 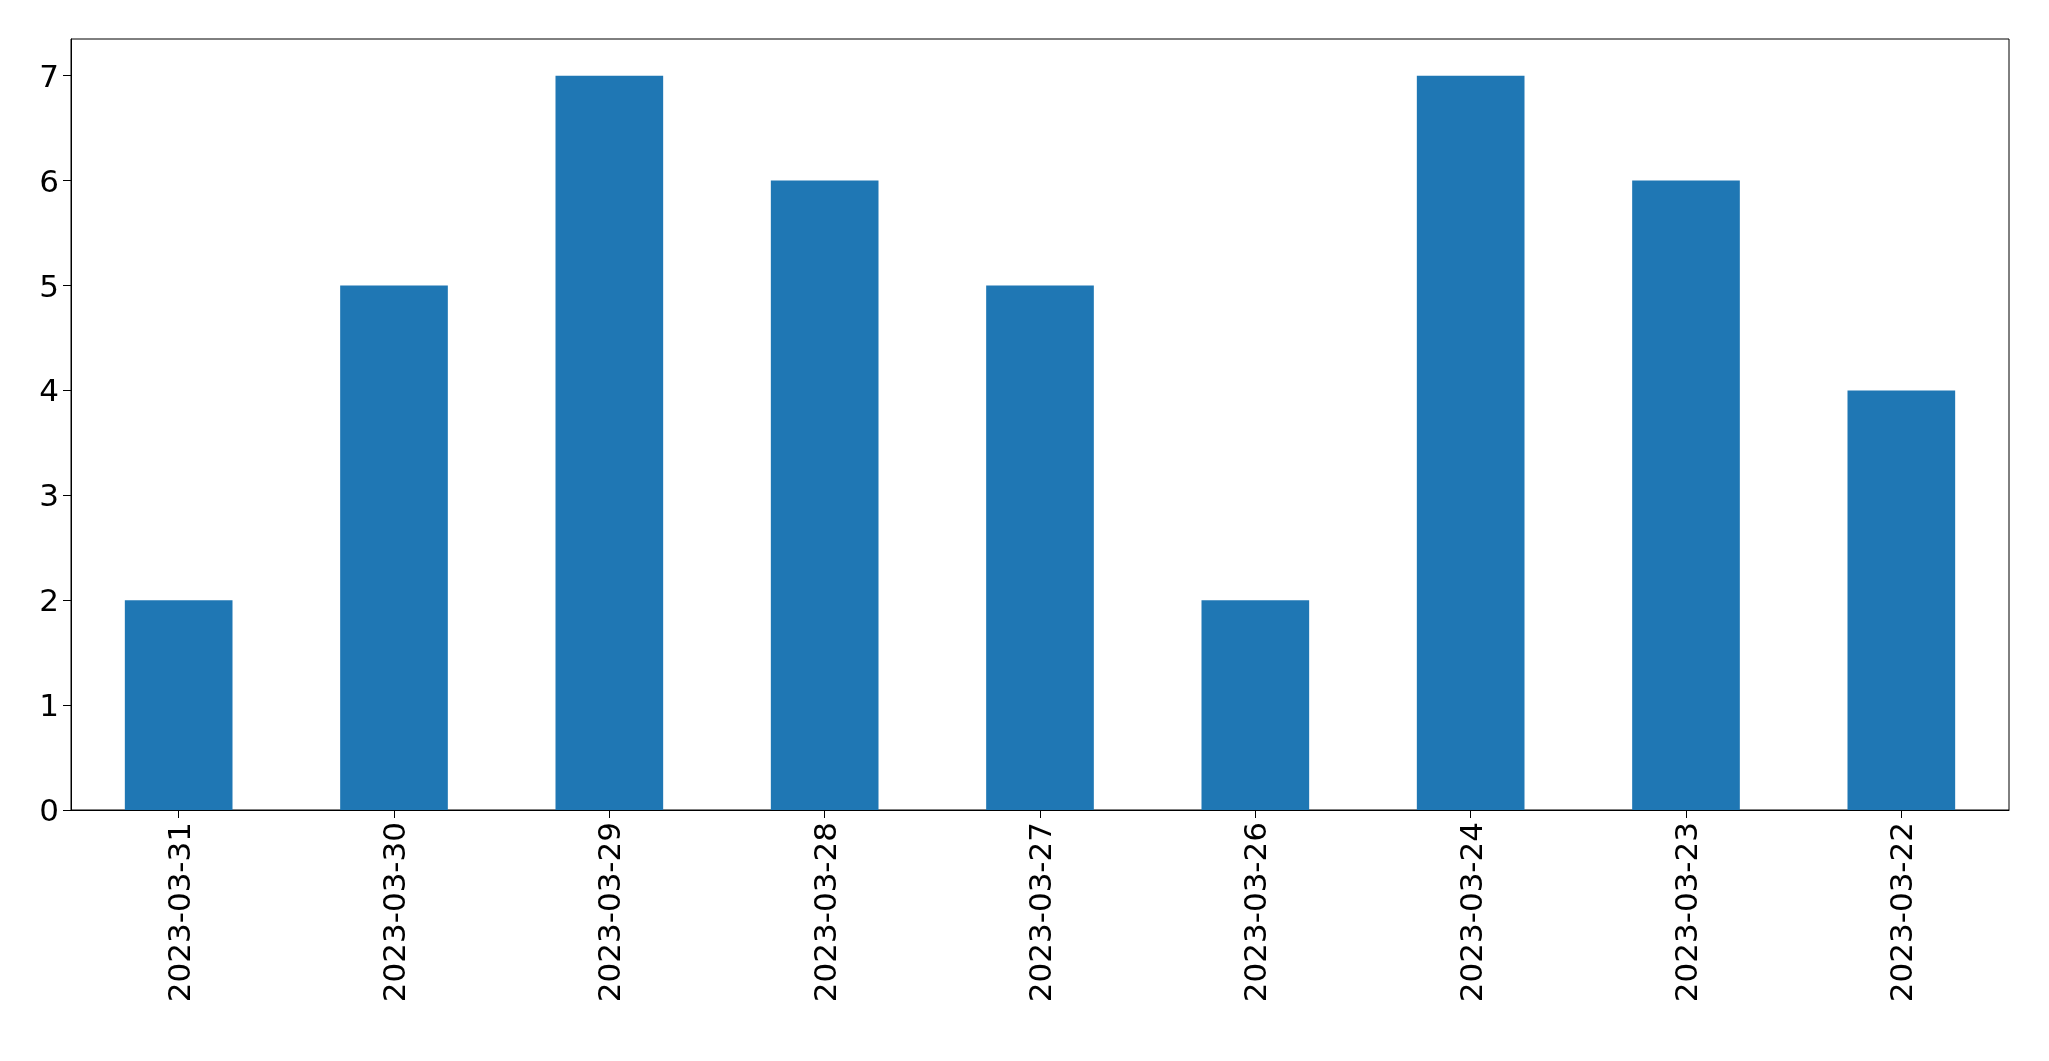 What do you see at coordinates (49, 180) in the screenshot?
I see `y-tick-label: 6` at bounding box center [49, 180].